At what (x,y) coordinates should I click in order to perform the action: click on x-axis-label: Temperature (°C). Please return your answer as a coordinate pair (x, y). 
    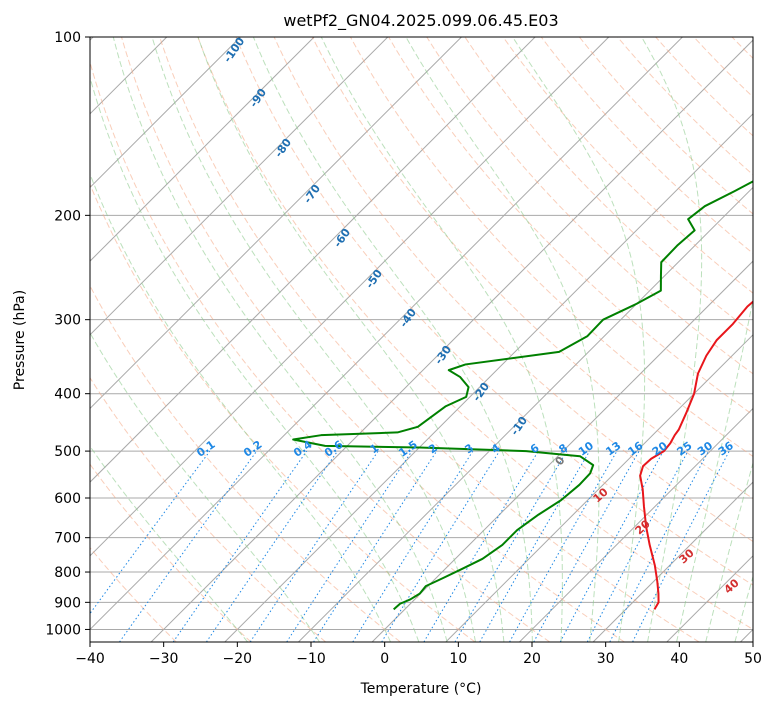
    Looking at the image, I should click on (421, 689).